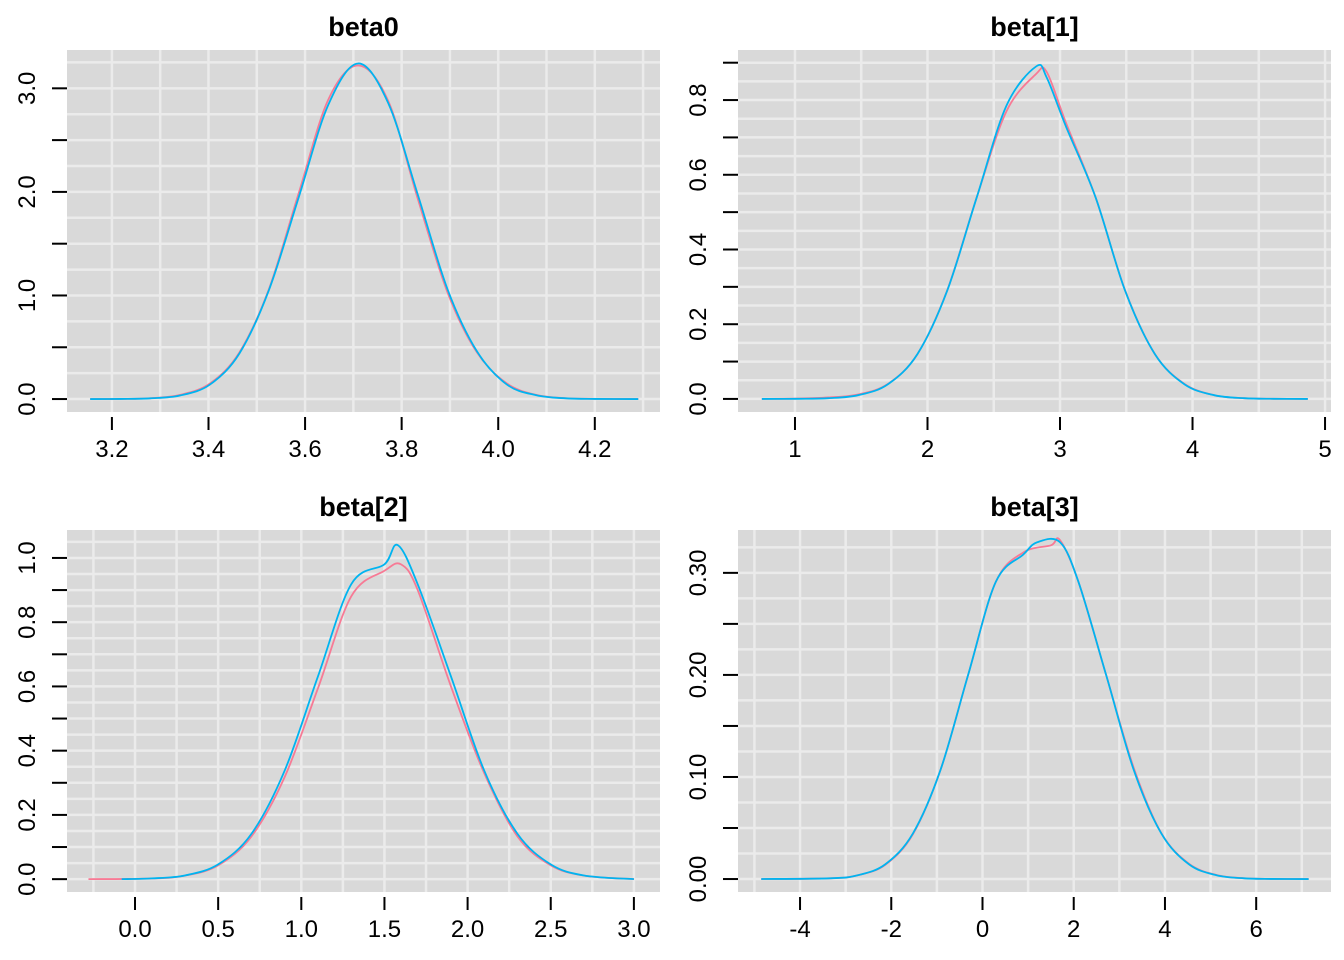  I want to click on x-tick-label: 5, so click(1324, 449).